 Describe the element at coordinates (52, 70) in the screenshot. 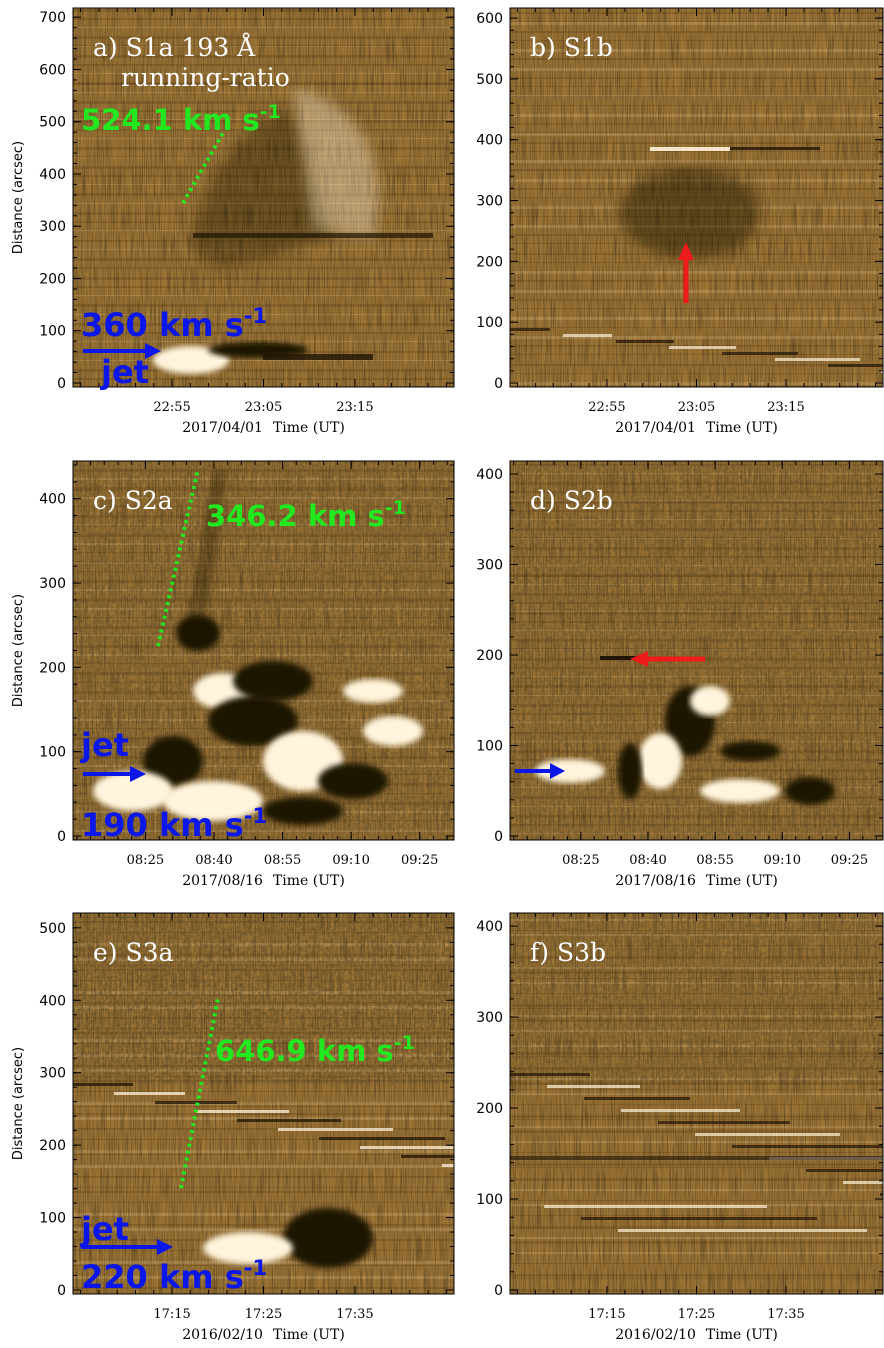

I see `y-tick-label: 600` at that location.